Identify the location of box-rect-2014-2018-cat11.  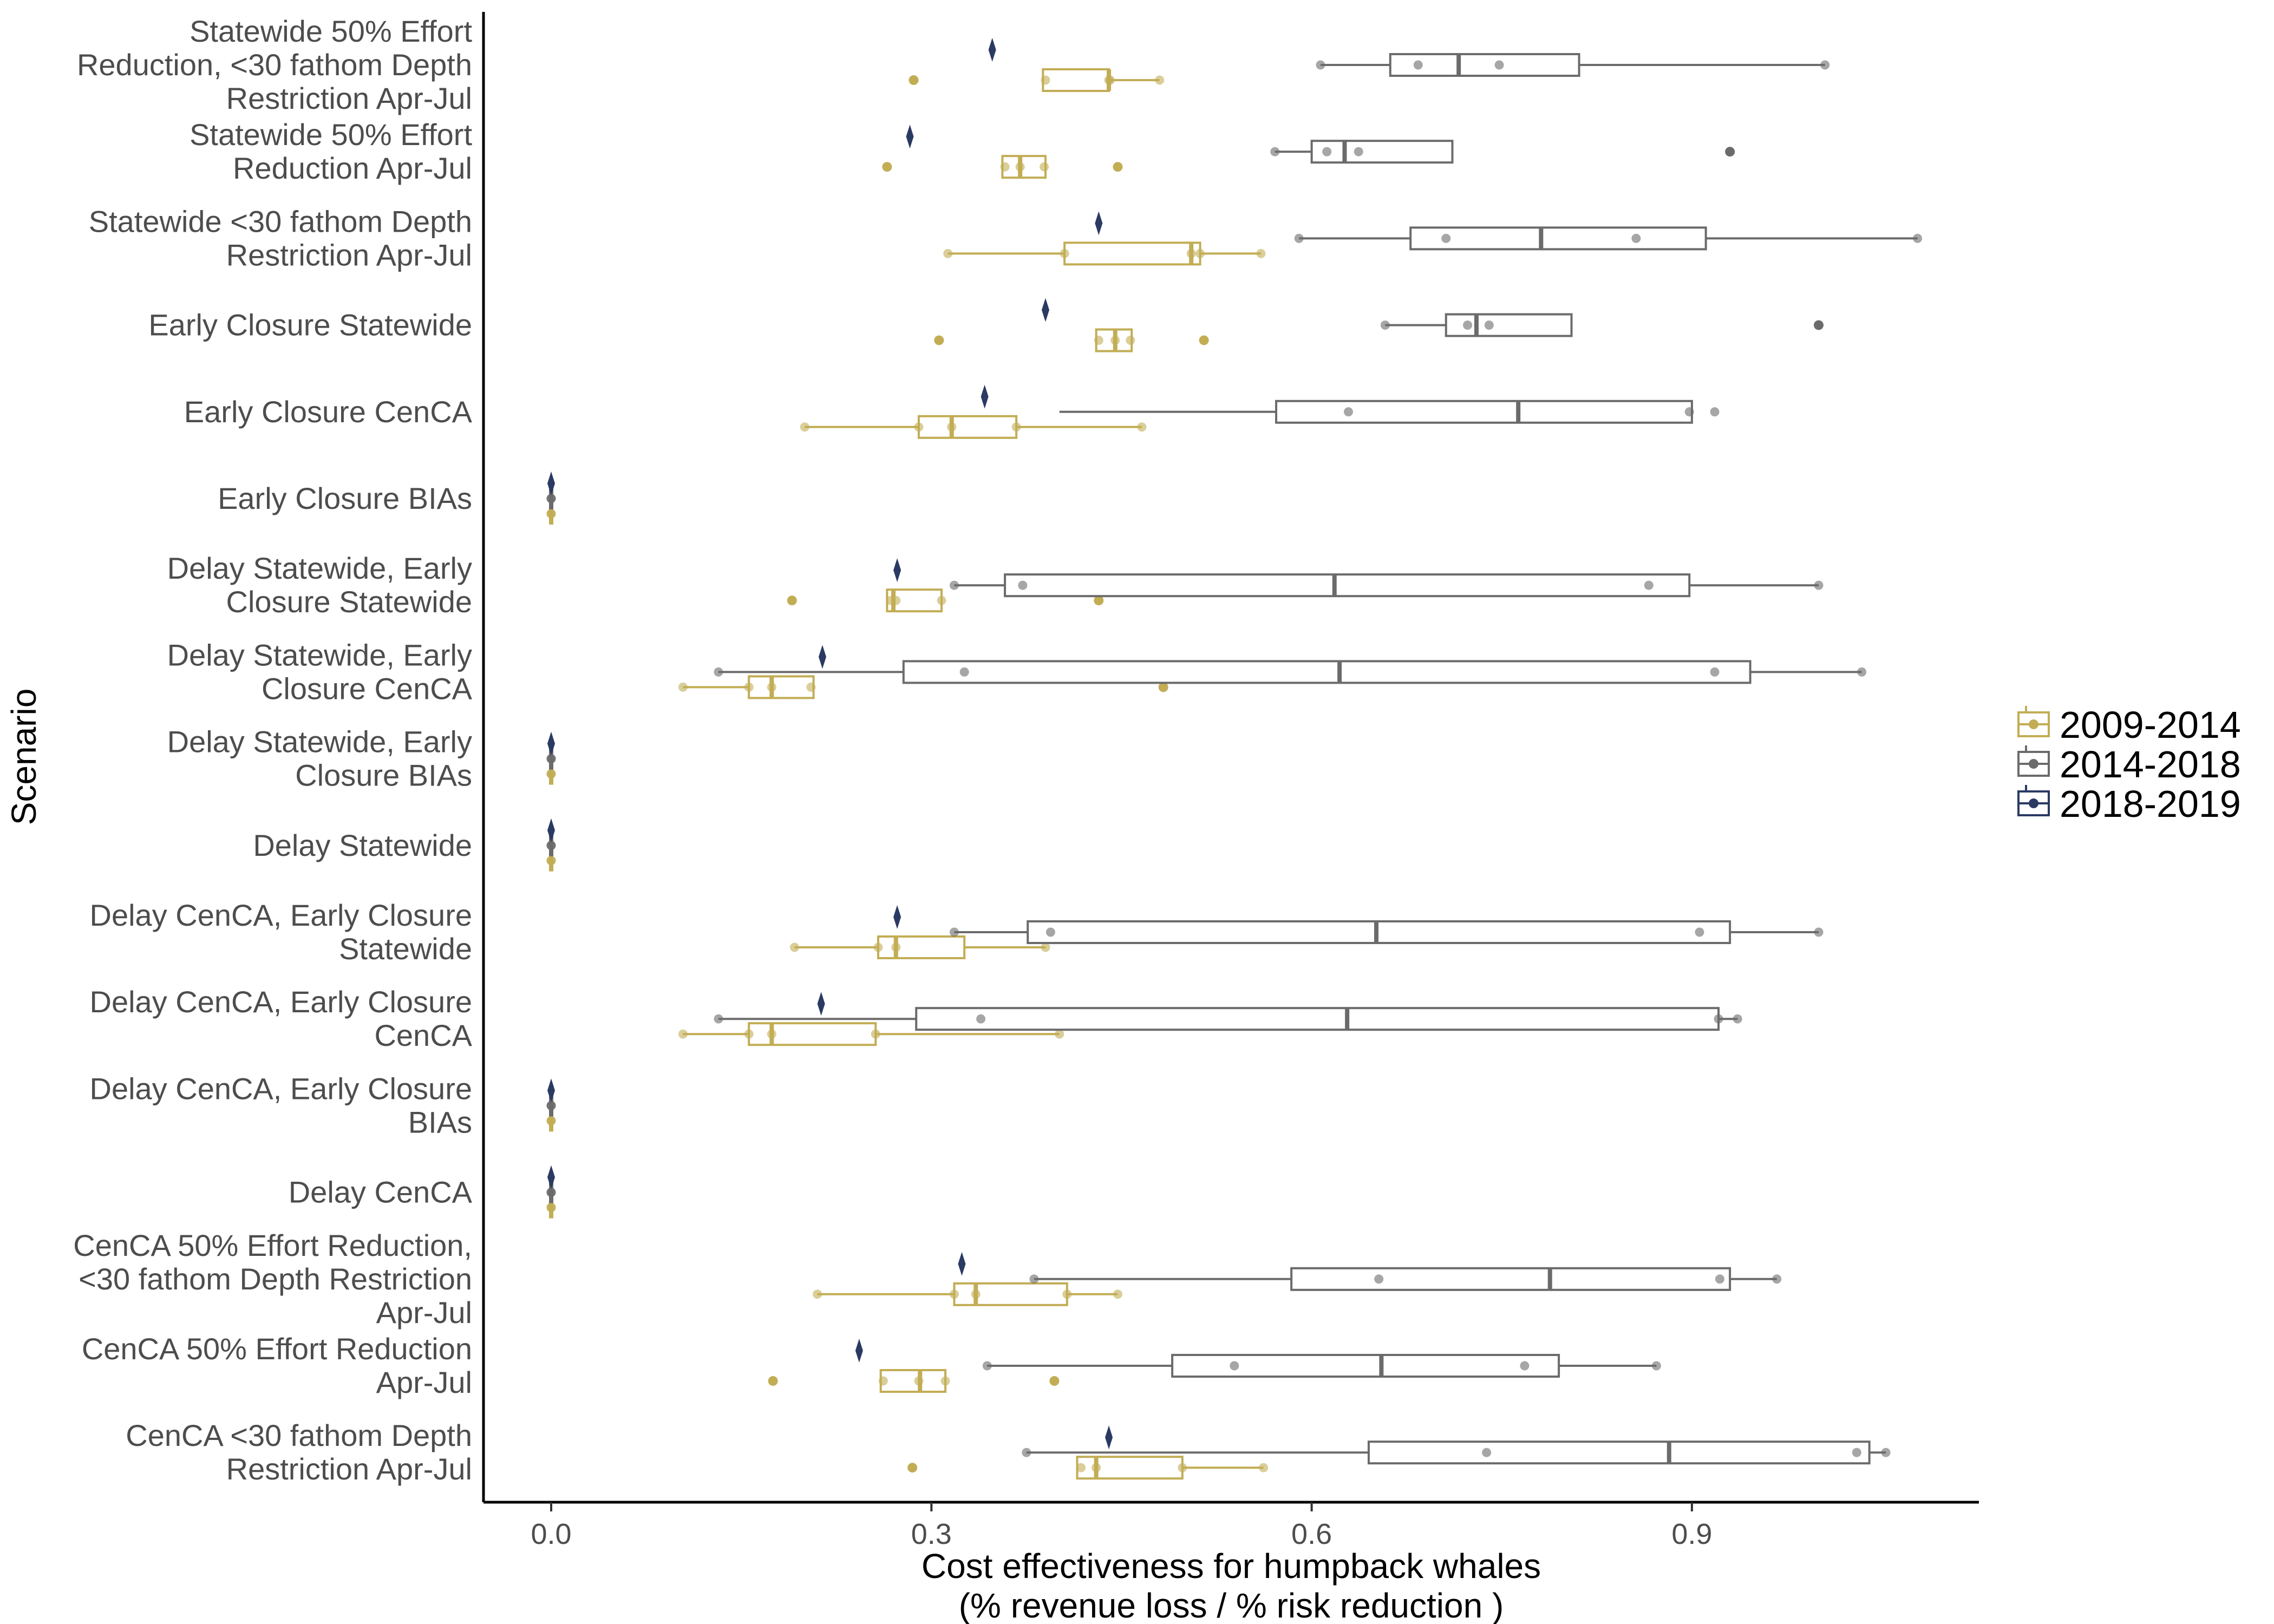
(1318, 1019).